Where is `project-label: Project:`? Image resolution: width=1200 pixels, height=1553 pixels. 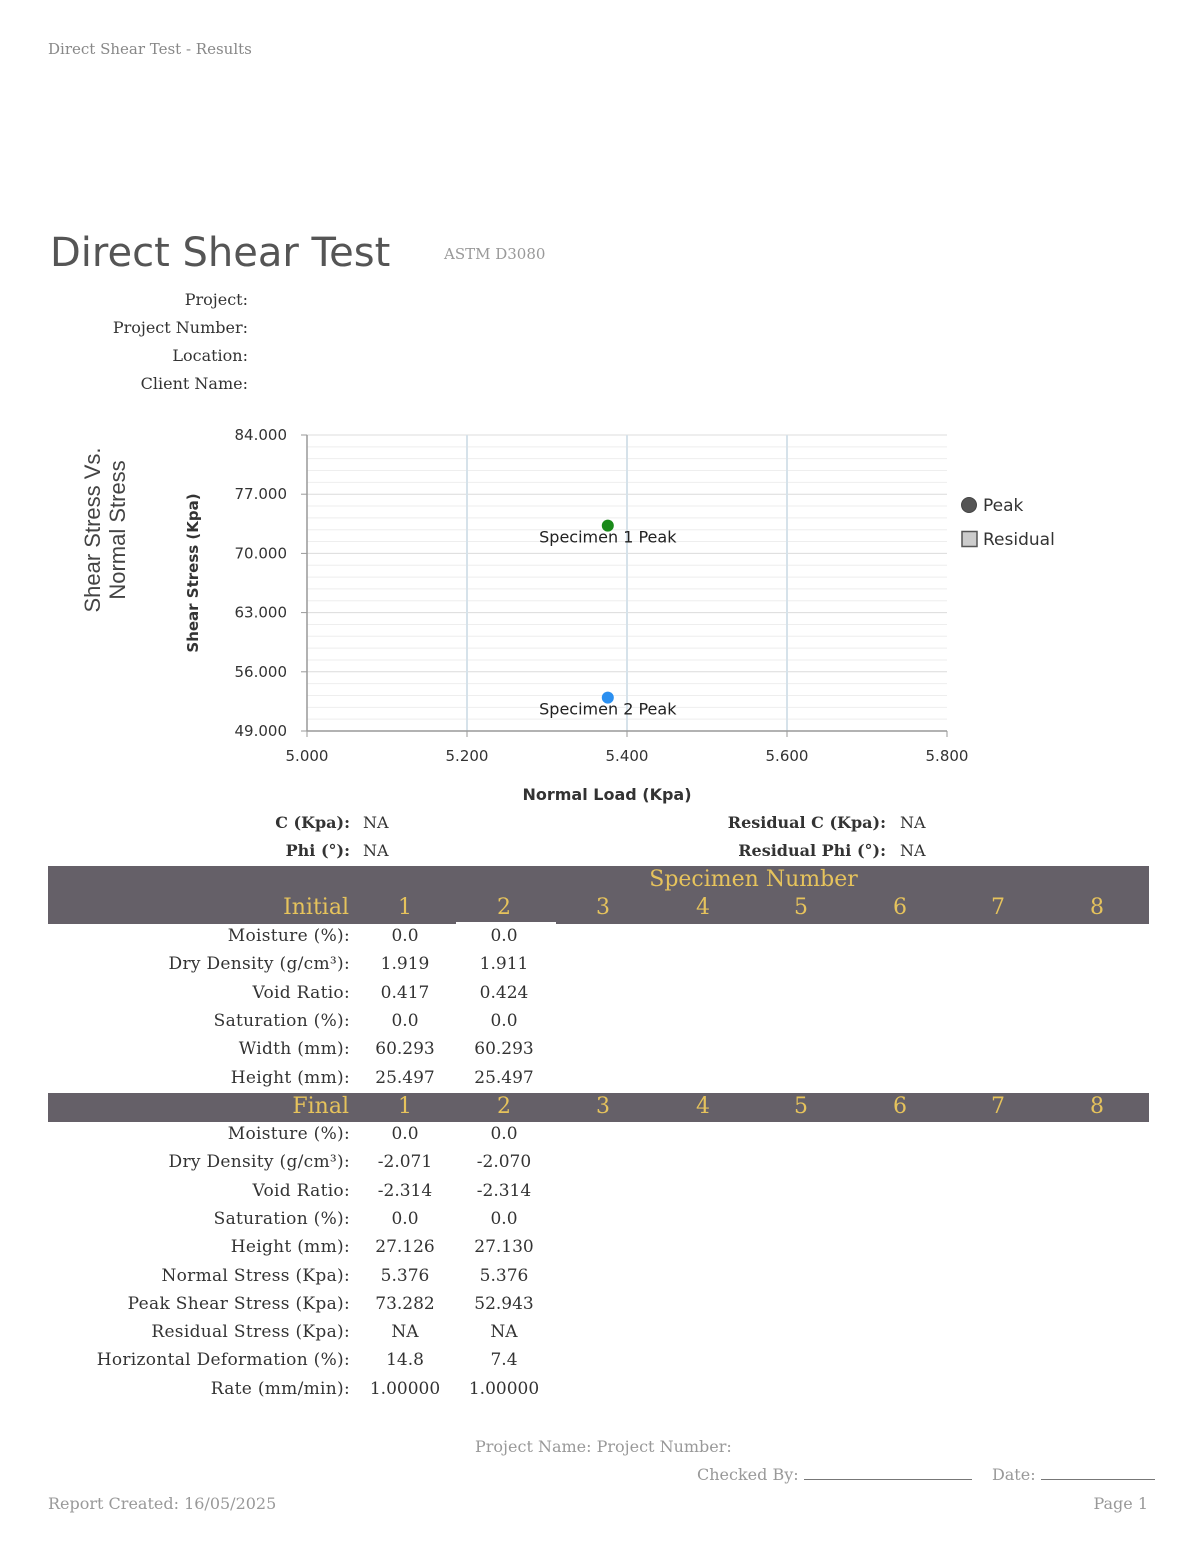
project-label: Project: is located at coordinates (216, 299).